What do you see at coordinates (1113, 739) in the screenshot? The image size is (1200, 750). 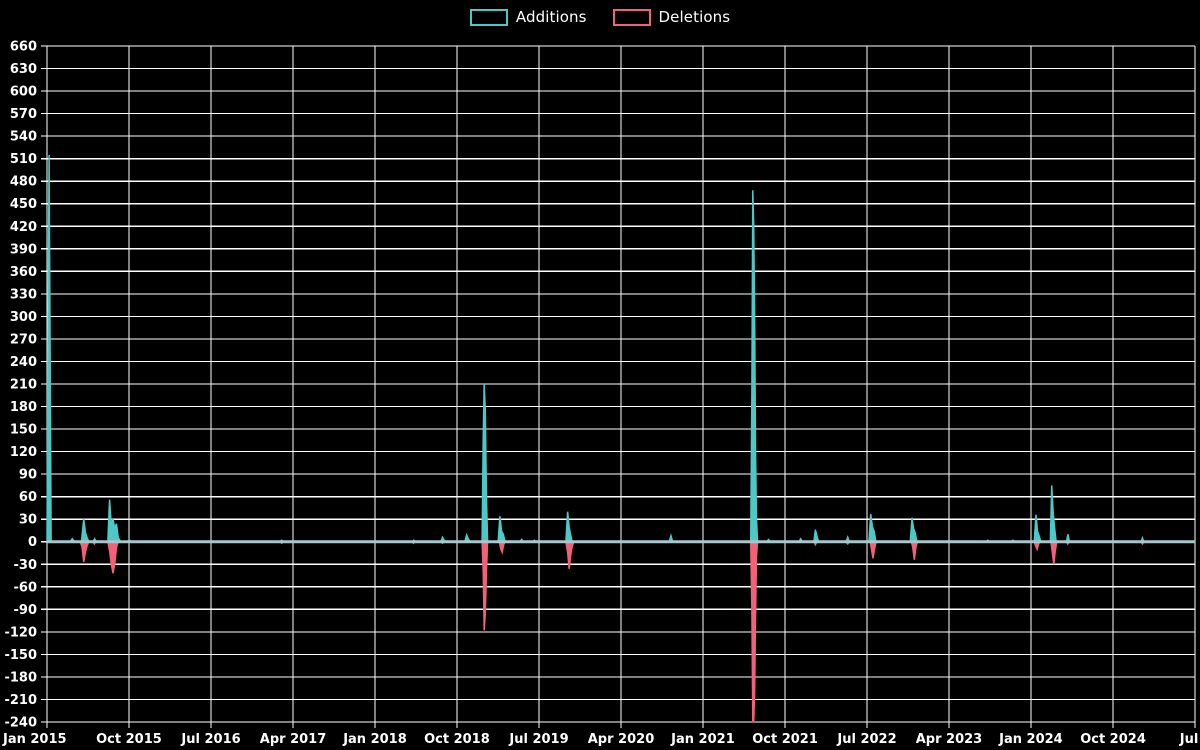 I see `x-tick-label: Oct 2024` at bounding box center [1113, 739].